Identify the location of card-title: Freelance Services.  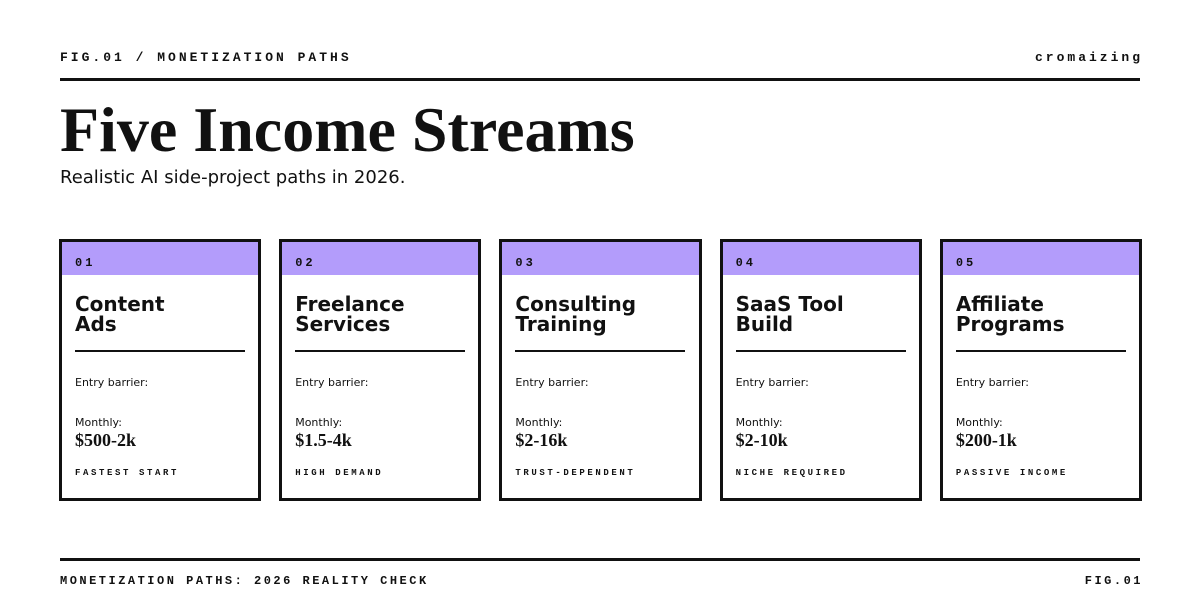
(380, 314).